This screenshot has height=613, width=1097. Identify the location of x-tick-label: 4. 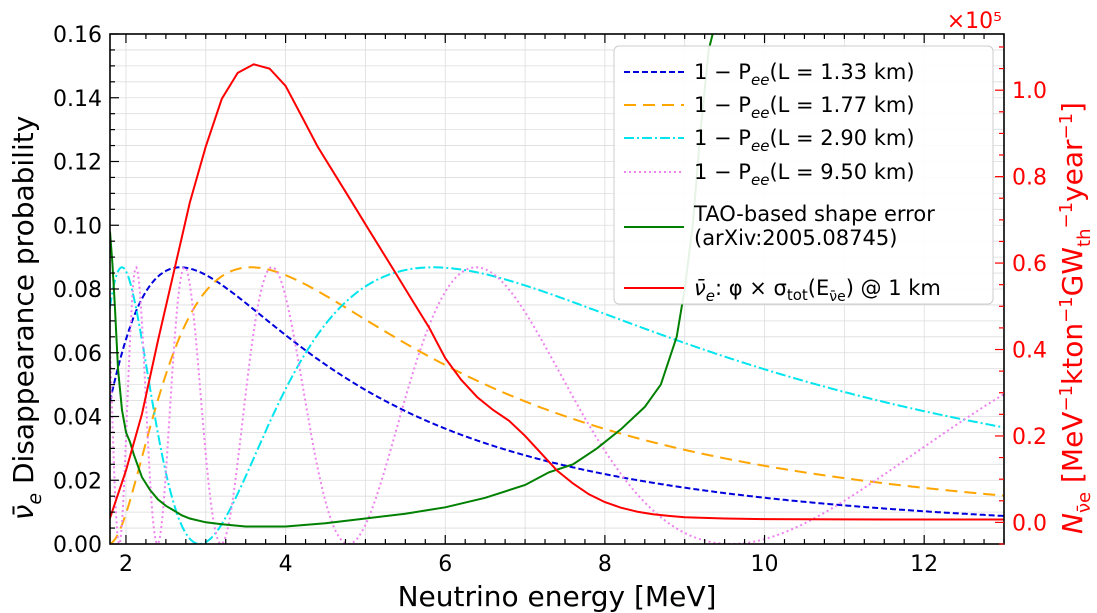
(286, 564).